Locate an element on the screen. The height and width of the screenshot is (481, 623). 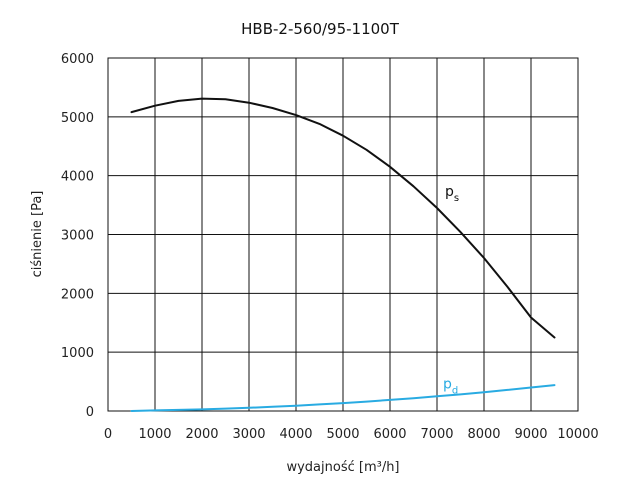
series-label-ps: ps is located at coordinates (452, 194).